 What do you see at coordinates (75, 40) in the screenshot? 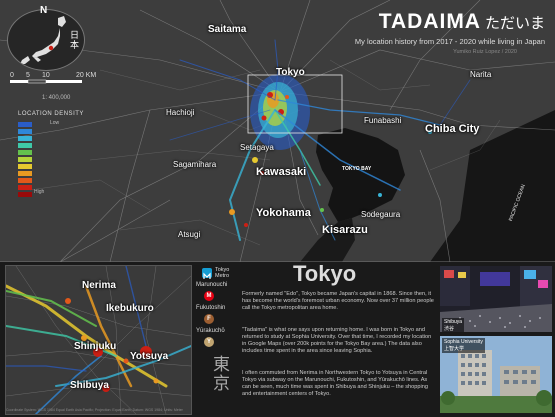
I see `japan-label: 日本` at bounding box center [75, 40].